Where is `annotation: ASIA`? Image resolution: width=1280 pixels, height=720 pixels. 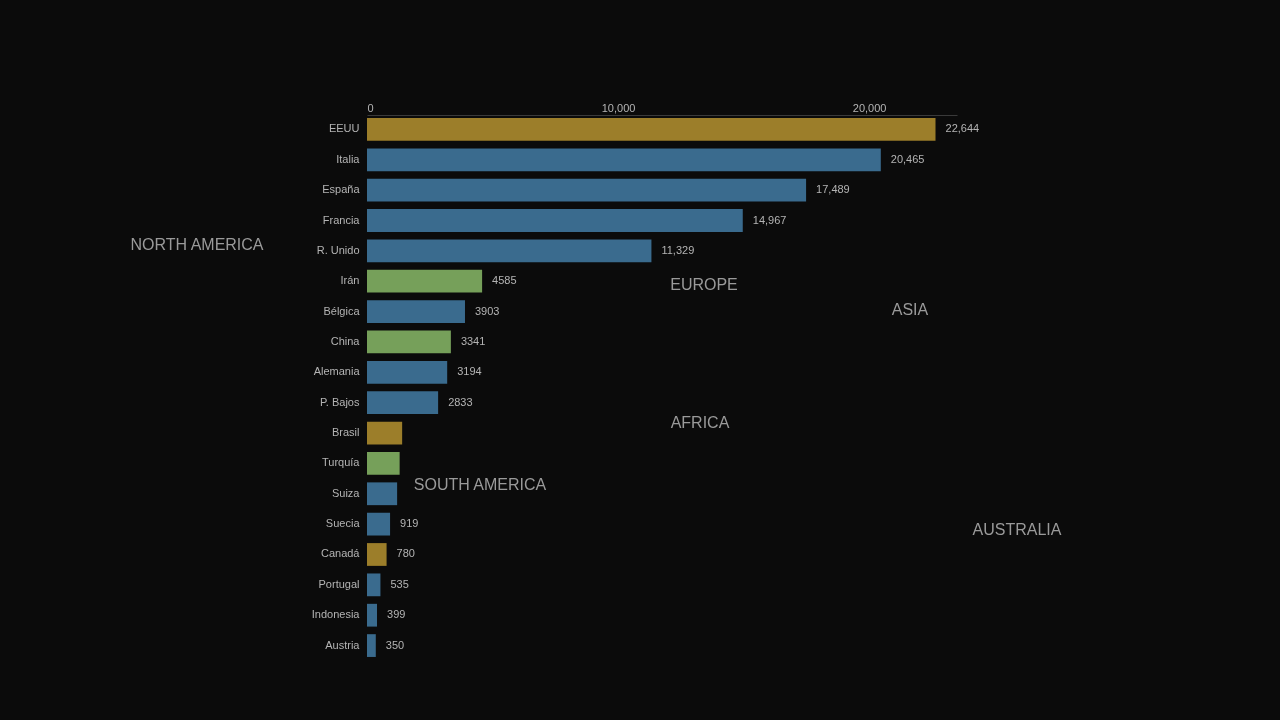
annotation: ASIA is located at coordinates (910, 309).